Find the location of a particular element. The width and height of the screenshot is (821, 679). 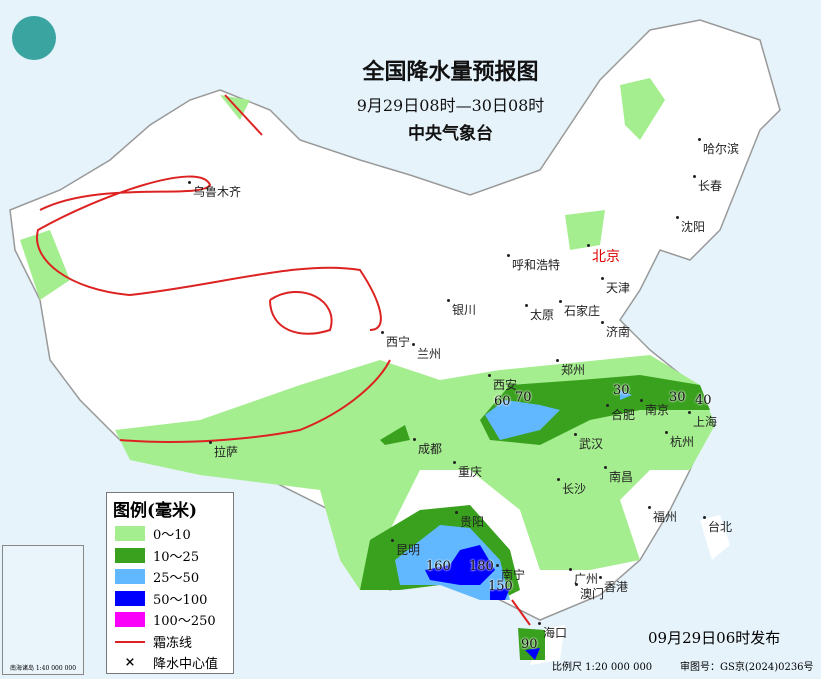

legend-label: 霜冻线 is located at coordinates (173, 643).